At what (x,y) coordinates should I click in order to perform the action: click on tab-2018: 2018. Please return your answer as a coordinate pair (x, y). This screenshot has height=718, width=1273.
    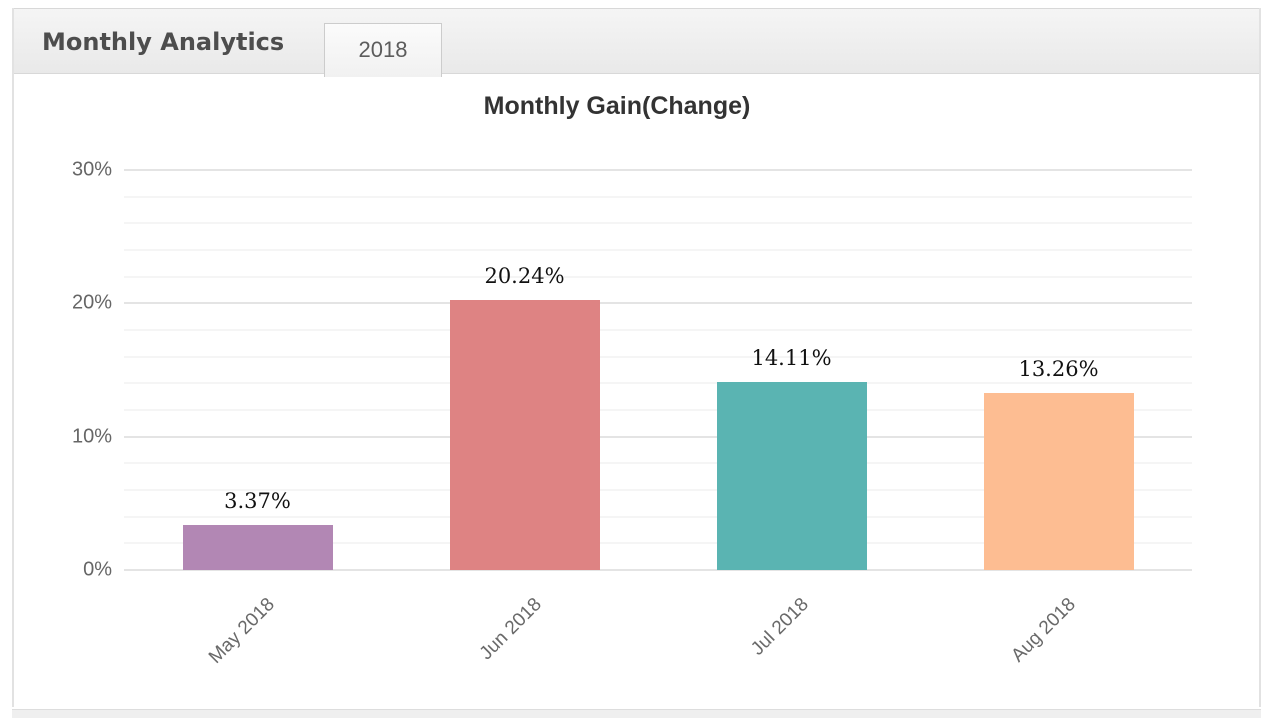
    Looking at the image, I should click on (383, 50).